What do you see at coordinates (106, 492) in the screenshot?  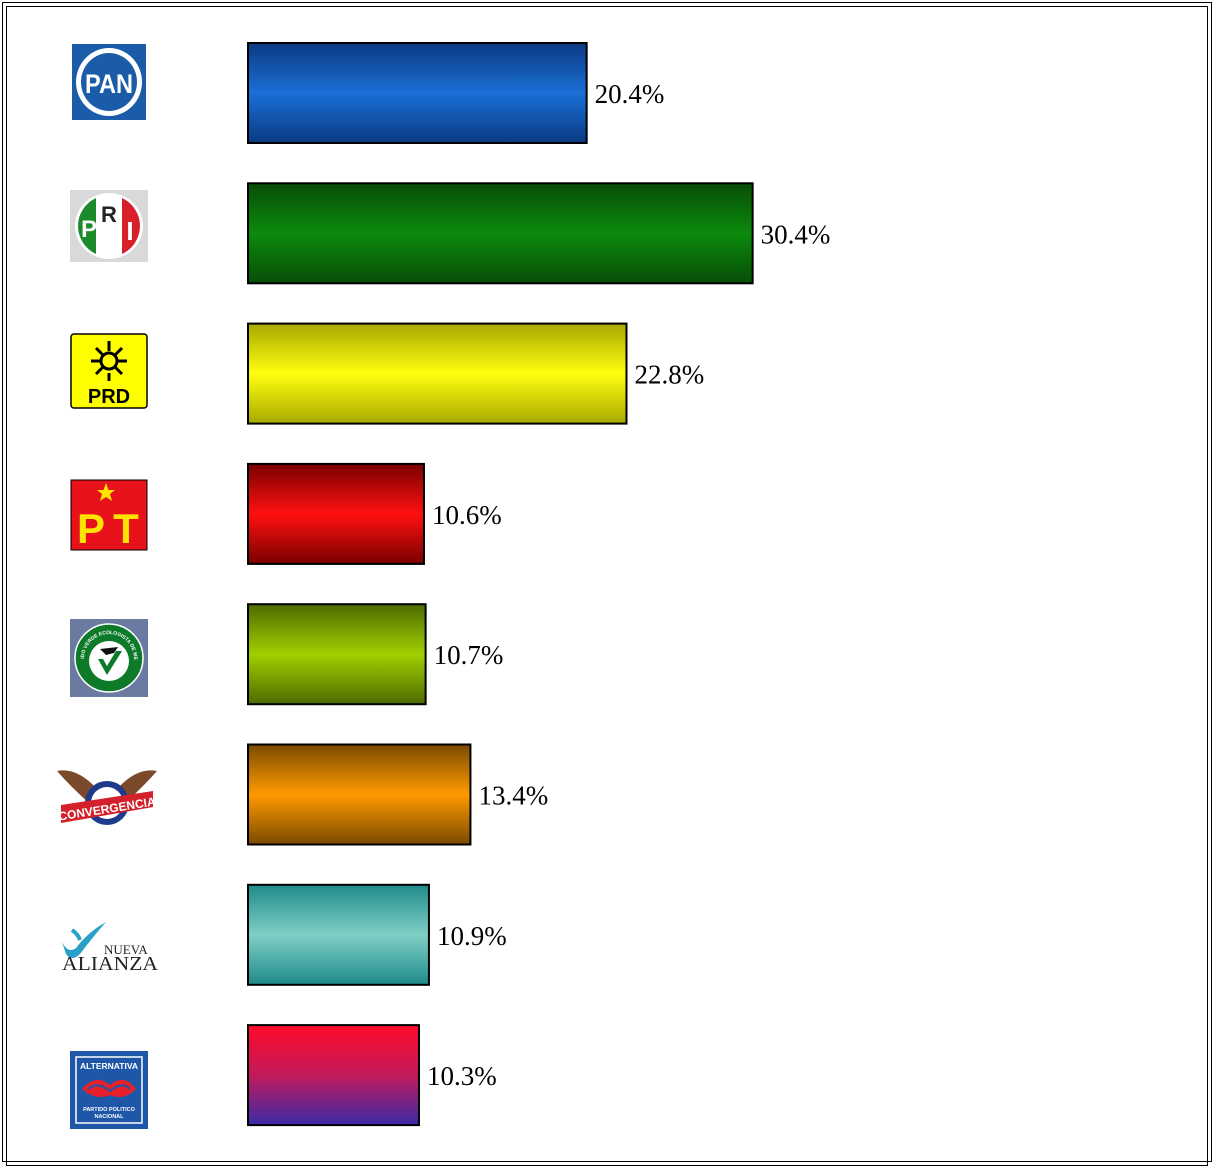 I see `star-icon` at bounding box center [106, 492].